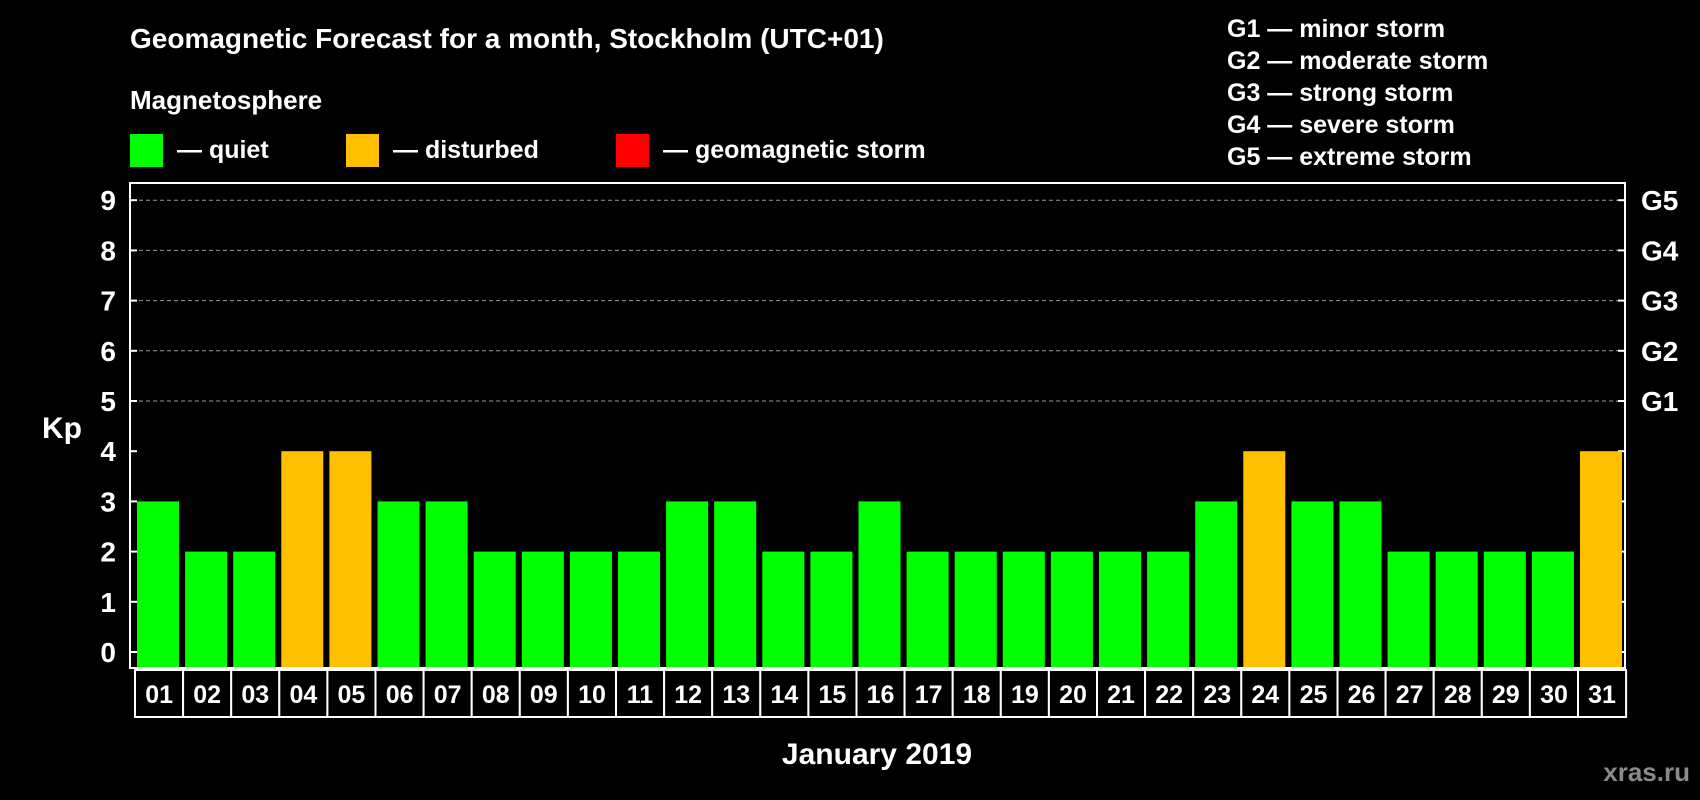  Describe the element at coordinates (226, 100) in the screenshot. I see `chart-subtitle: Magnetosphere` at that location.